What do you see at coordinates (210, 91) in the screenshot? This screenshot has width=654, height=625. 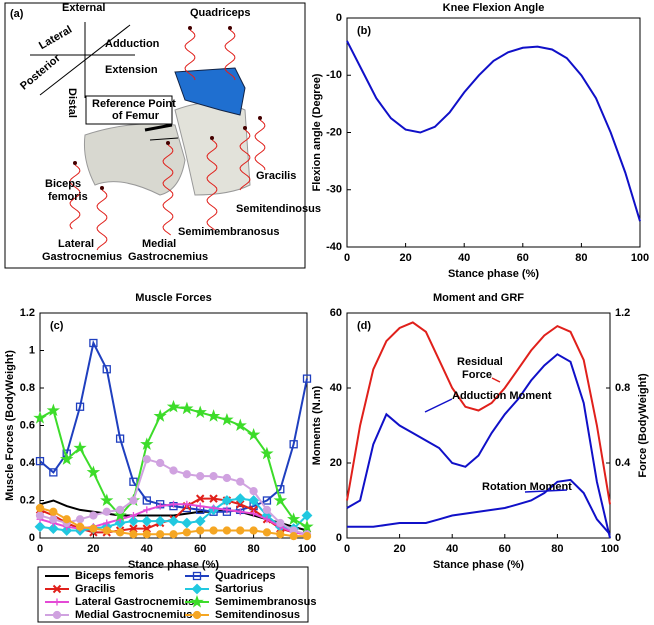 I see `quadriceps-shape` at bounding box center [210, 91].